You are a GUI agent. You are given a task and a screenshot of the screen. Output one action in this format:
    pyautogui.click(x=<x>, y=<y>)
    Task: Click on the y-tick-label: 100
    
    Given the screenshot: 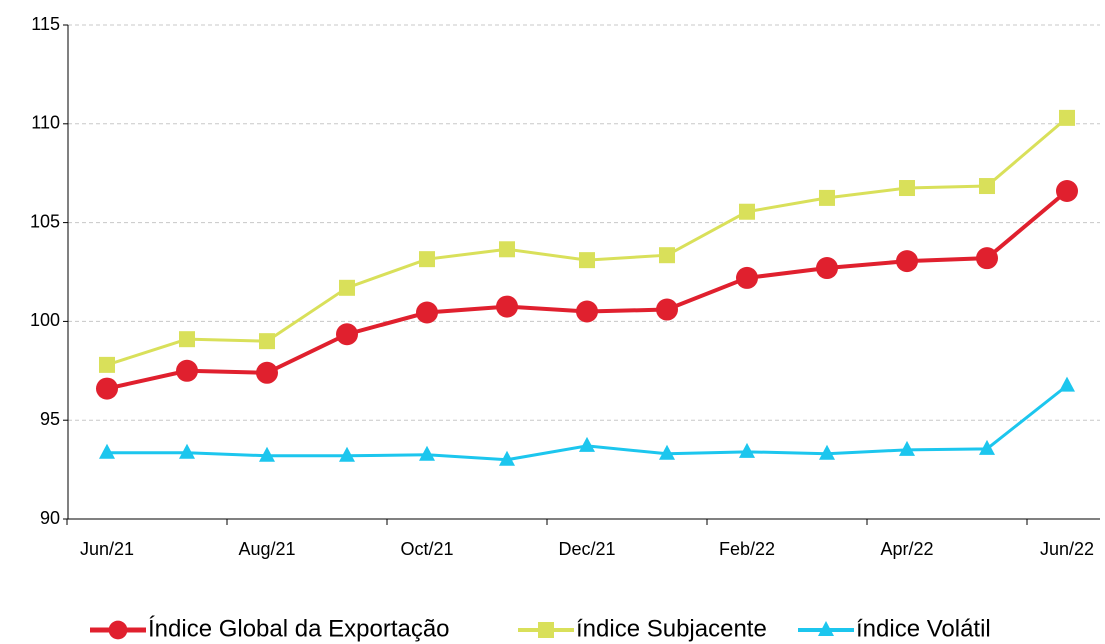 What is the action you would take?
    pyautogui.click(x=45, y=320)
    